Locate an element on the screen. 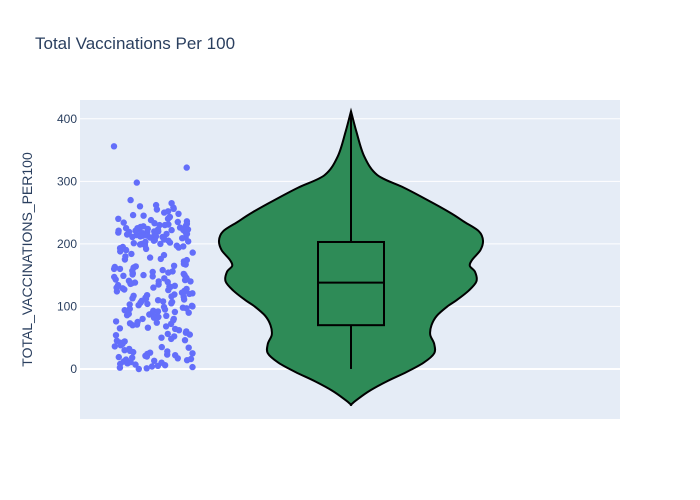  scatter-points is located at coordinates (153, 258).